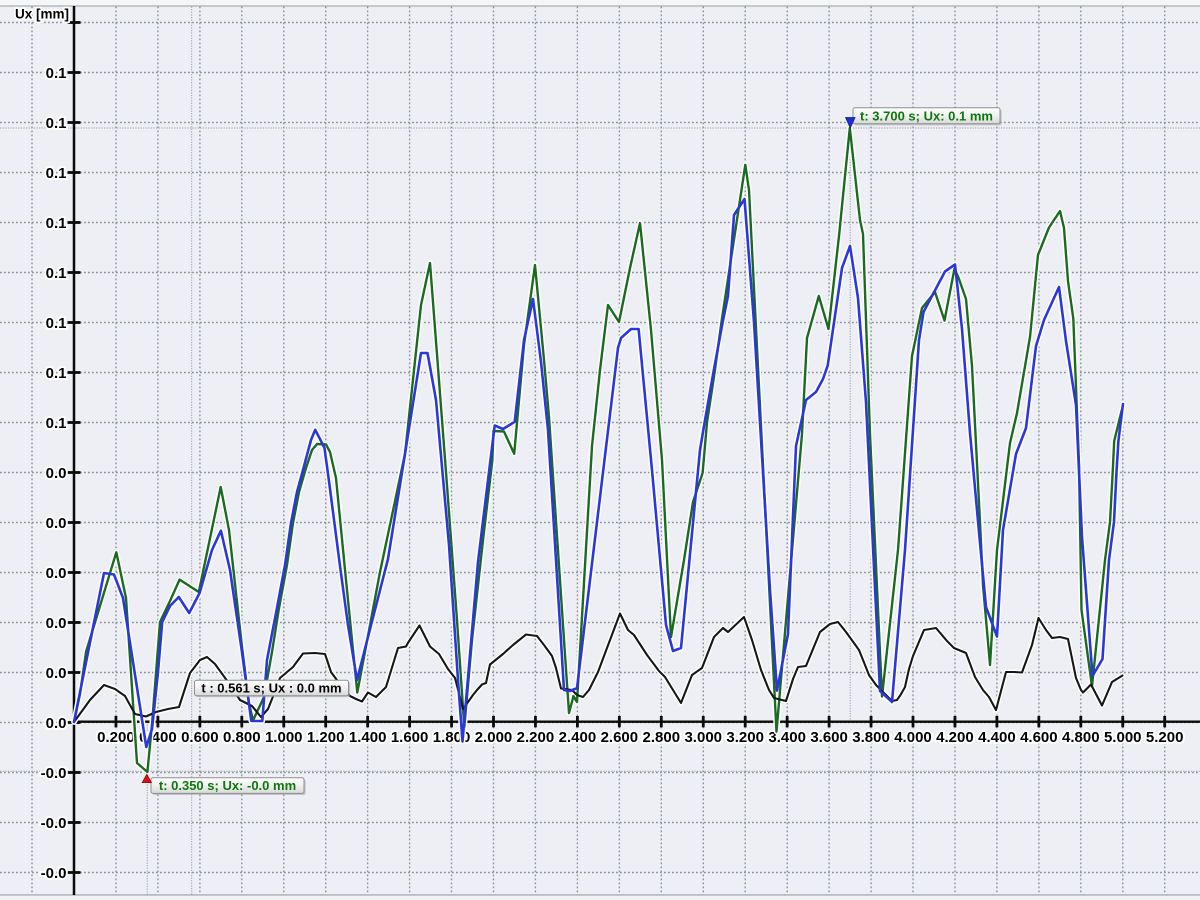  Describe the element at coordinates (368, 737) in the screenshot. I see `svg-text: 1.400` at that location.